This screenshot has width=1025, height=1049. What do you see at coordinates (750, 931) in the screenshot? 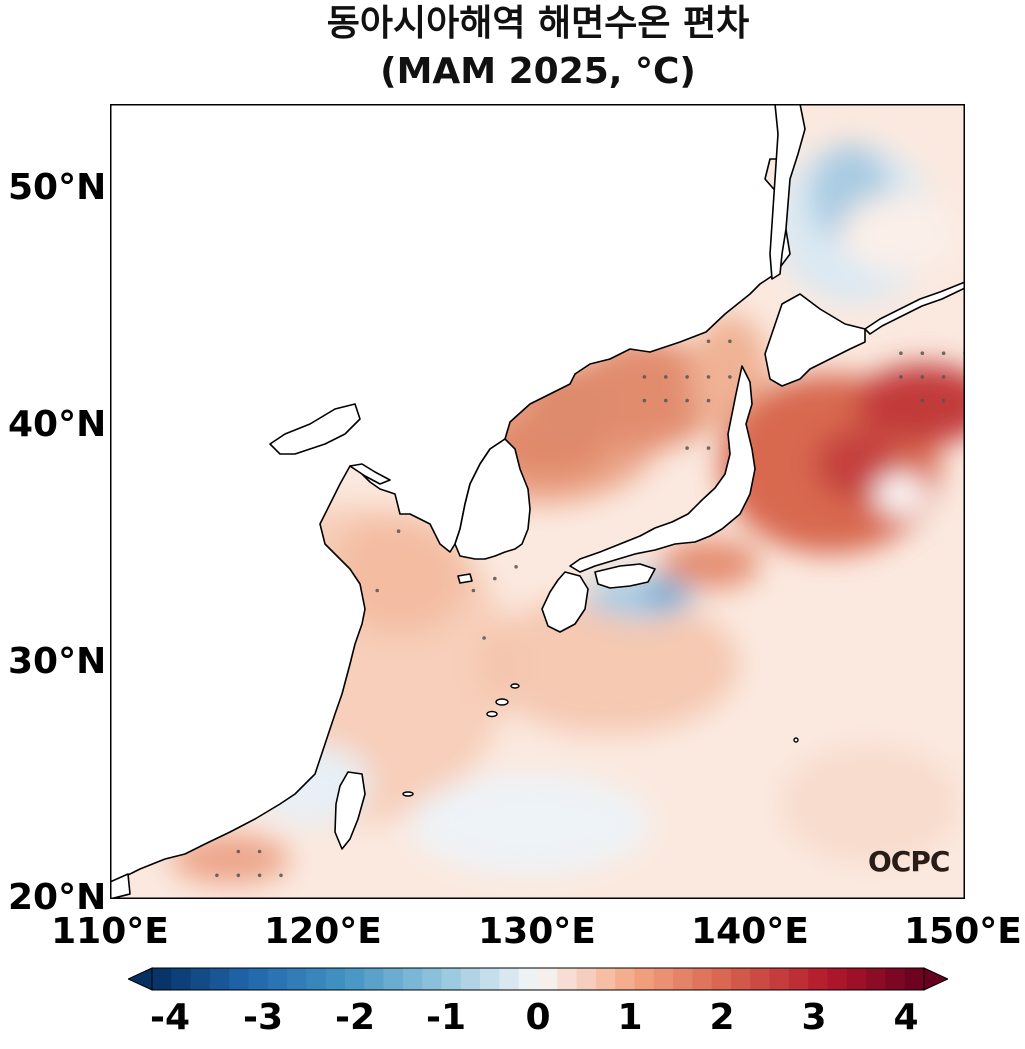
I see `lon-tick-label: 140°E` at bounding box center [750, 931].